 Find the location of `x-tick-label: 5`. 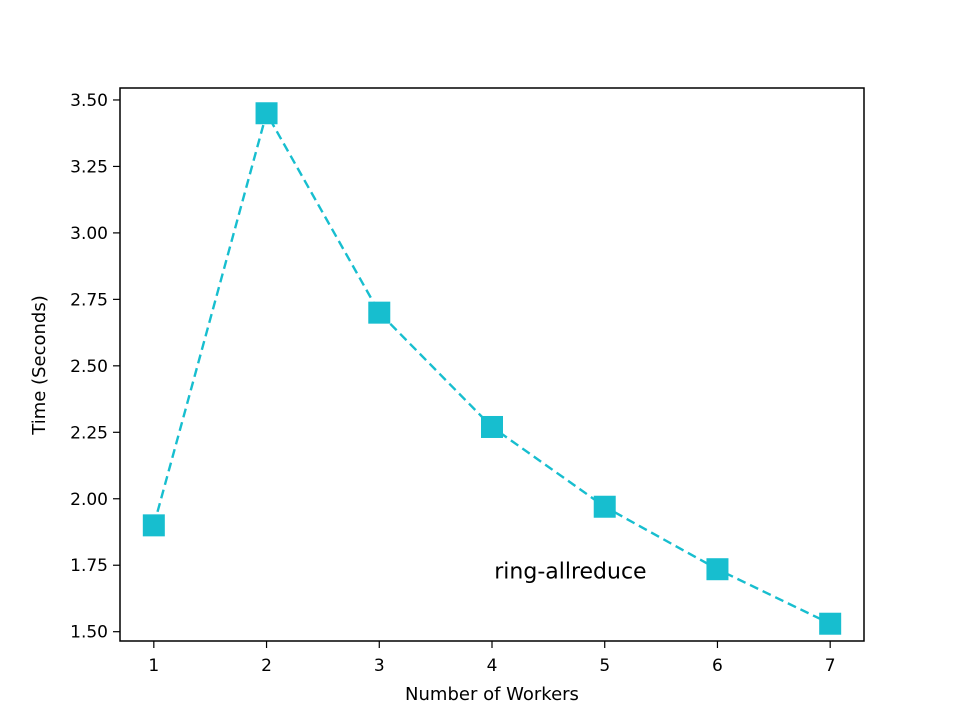

x-tick-label: 5 is located at coordinates (604, 666).